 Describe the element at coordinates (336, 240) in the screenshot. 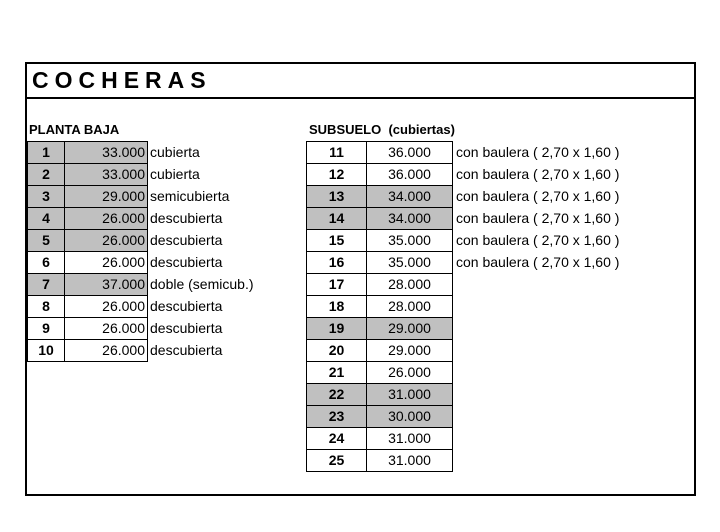

I see `space-number: 15` at that location.